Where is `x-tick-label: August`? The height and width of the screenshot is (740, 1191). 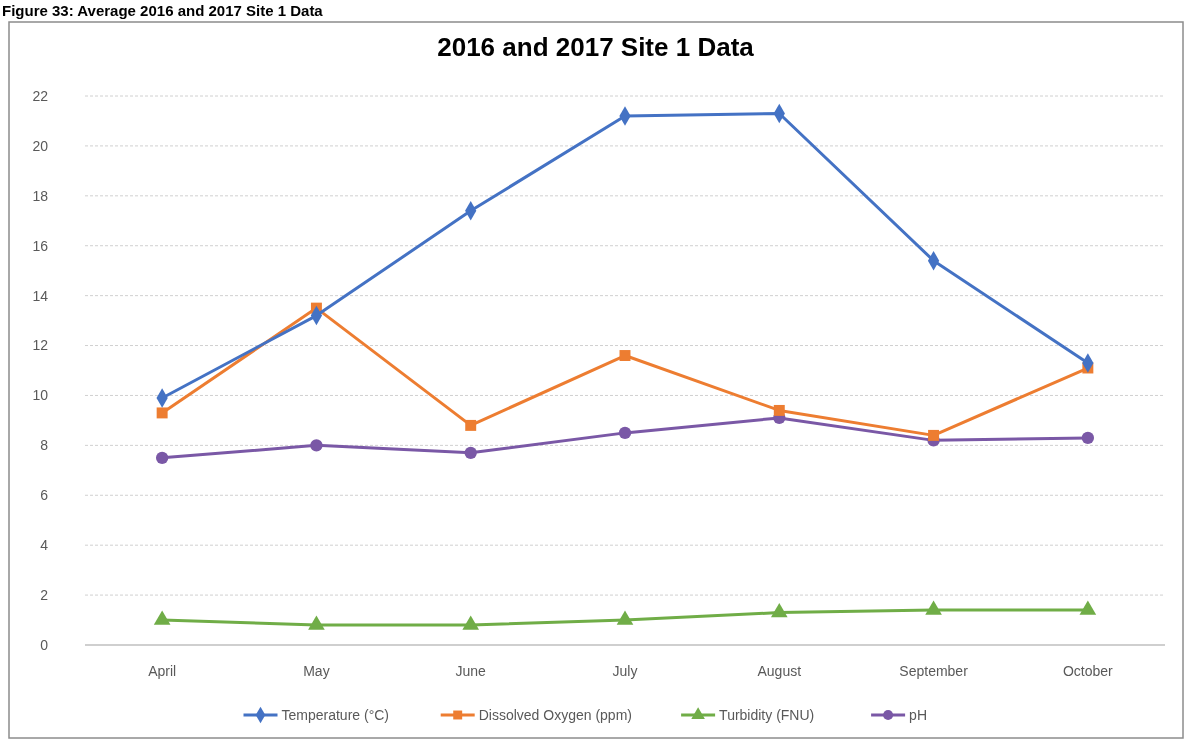
x-tick-label: August is located at coordinates (779, 671).